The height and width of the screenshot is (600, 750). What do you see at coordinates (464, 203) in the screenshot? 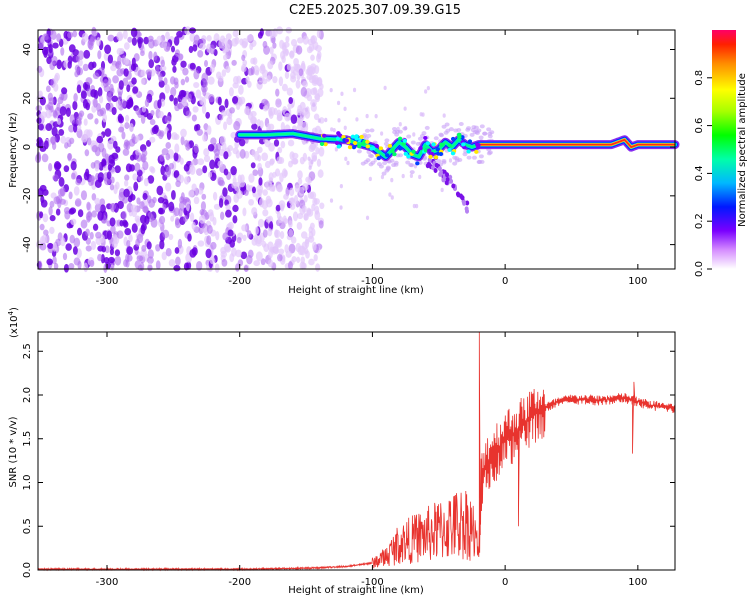
I see `spectrogram-side-branch-dot` at bounding box center [464, 203].